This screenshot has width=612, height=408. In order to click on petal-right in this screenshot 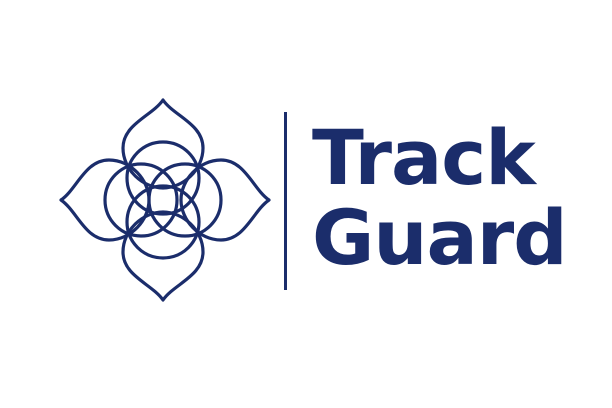, I will do `click(225, 200)`.